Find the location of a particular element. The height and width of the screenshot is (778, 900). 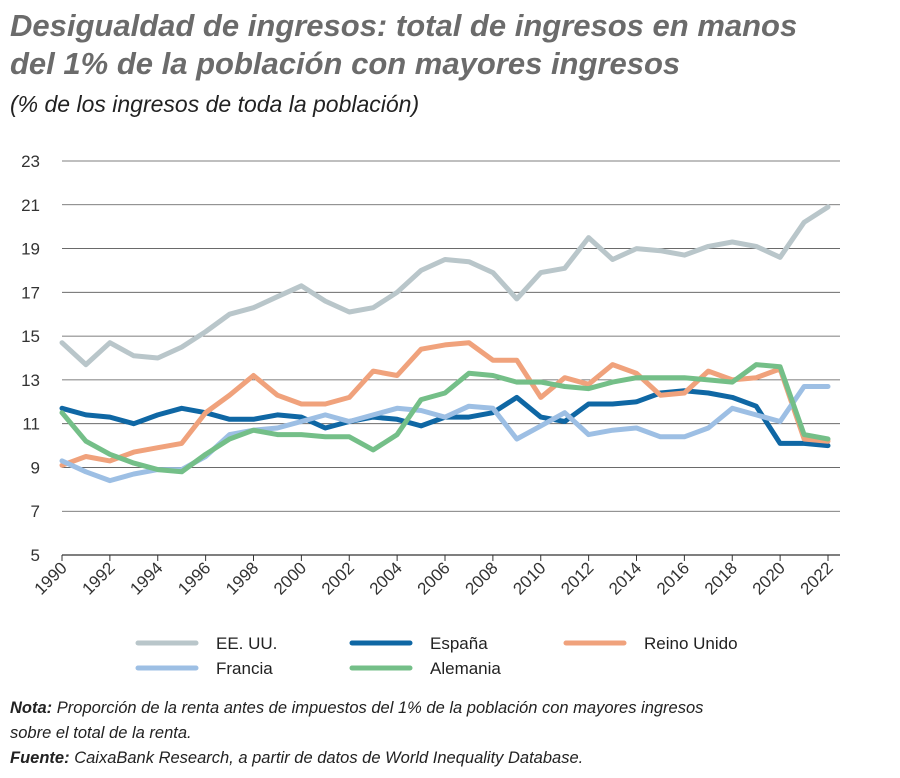

x-tick-label: 1992 is located at coordinates (99, 578).